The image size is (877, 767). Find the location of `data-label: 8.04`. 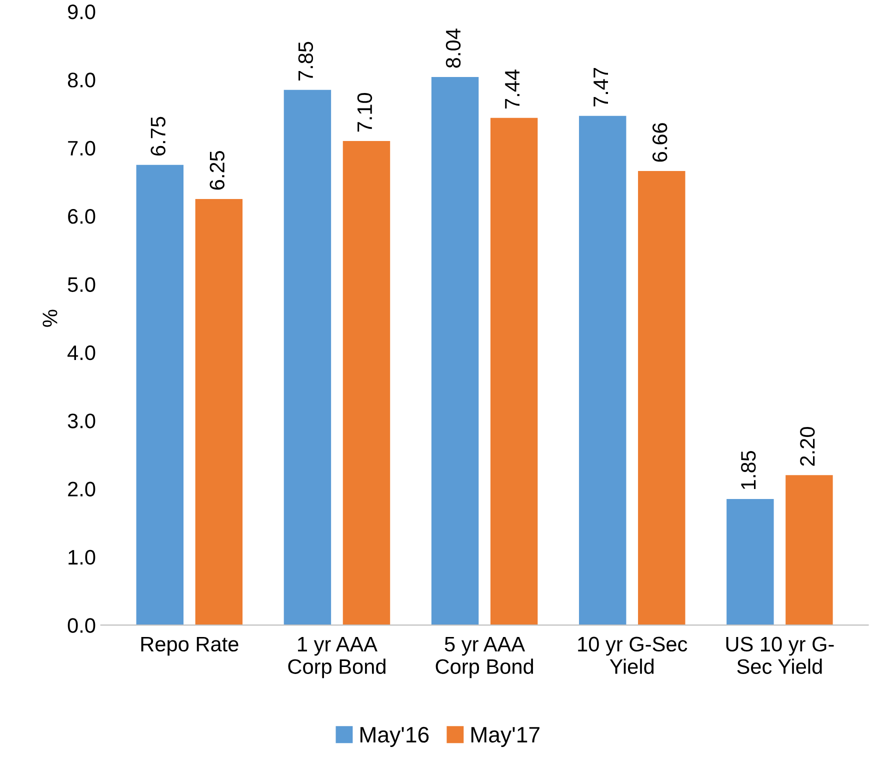

data-label: 8.04 is located at coordinates (453, 48).